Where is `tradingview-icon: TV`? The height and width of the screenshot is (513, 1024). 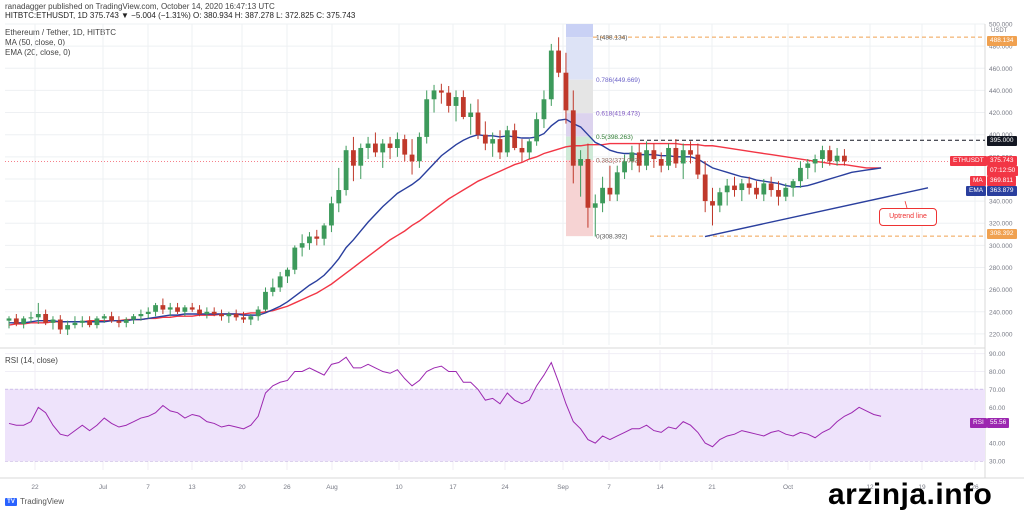 tradingview-icon: TV is located at coordinates (11, 501).